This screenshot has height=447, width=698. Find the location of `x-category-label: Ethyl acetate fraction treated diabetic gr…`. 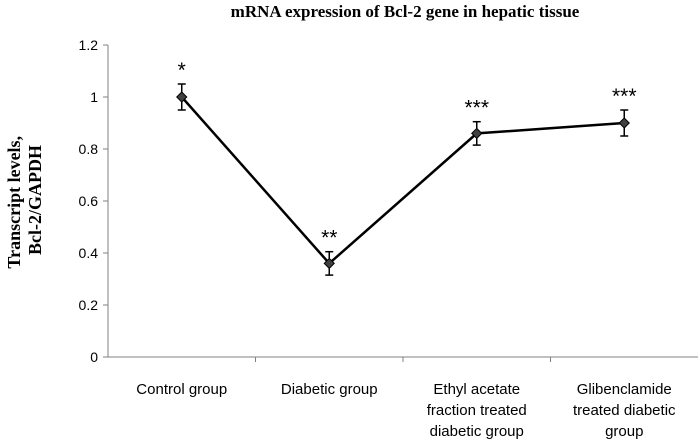

x-category-label: Ethyl acetate fraction treated diabetic gr… is located at coordinates (477, 410).